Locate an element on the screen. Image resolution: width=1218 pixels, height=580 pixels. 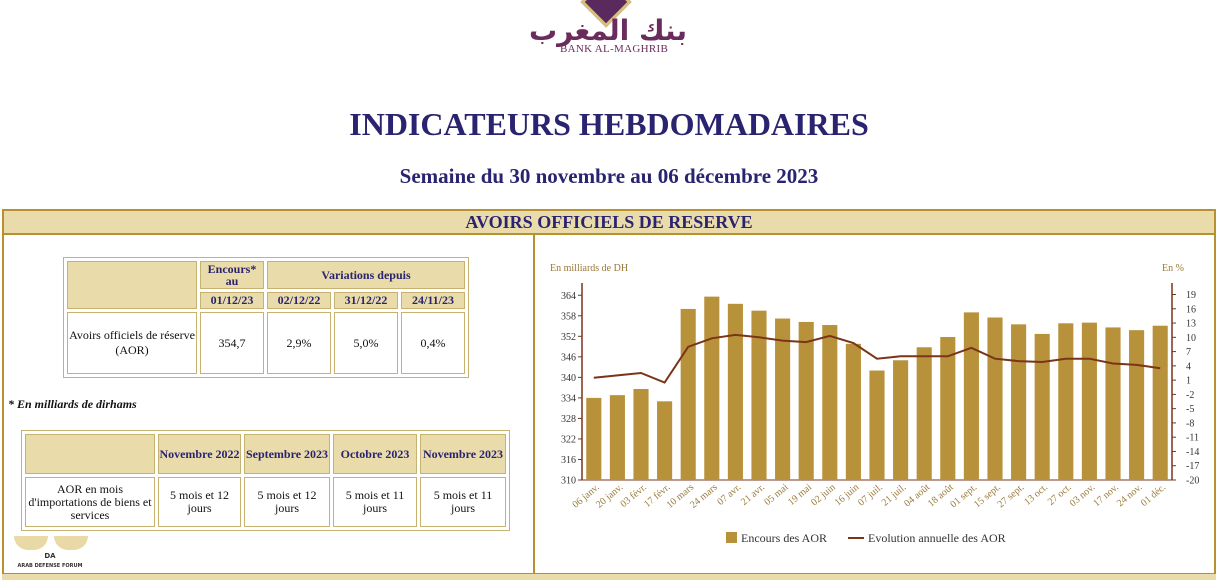
var-value-1: 2,9% is located at coordinates (299, 343).